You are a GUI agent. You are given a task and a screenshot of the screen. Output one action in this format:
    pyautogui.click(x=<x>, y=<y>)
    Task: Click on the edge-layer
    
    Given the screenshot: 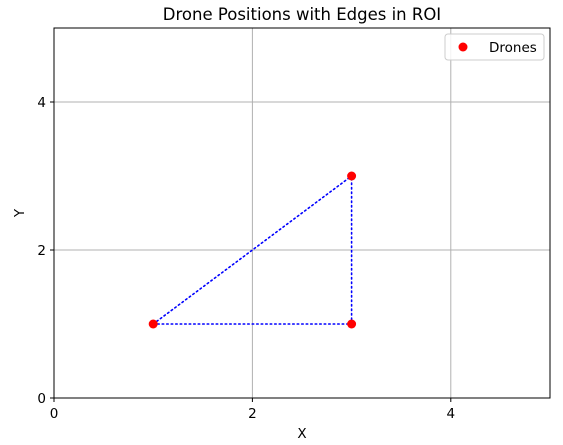 What is the action you would take?
    pyautogui.click(x=252, y=250)
    